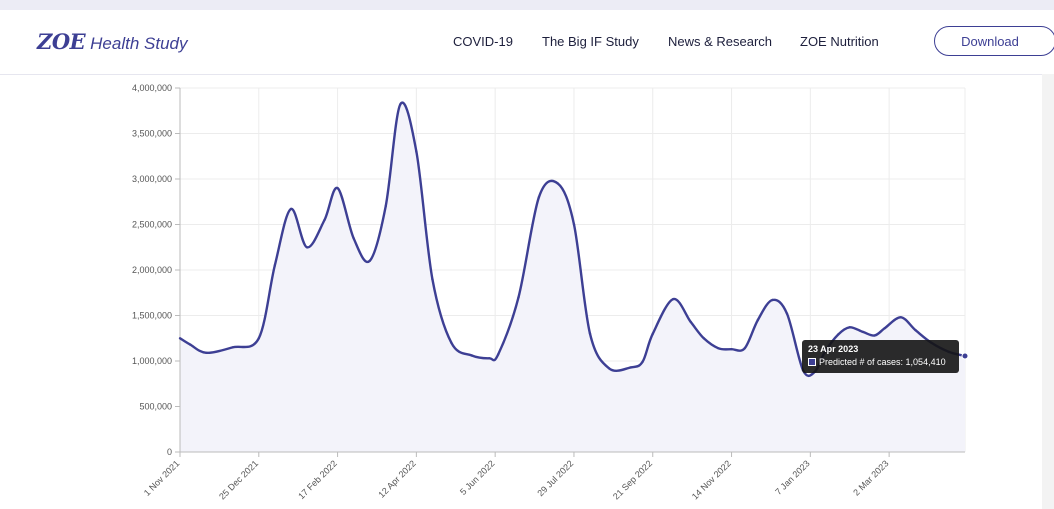  What do you see at coordinates (139, 43) in the screenshot?
I see `logo-text: Health Study` at bounding box center [139, 43].